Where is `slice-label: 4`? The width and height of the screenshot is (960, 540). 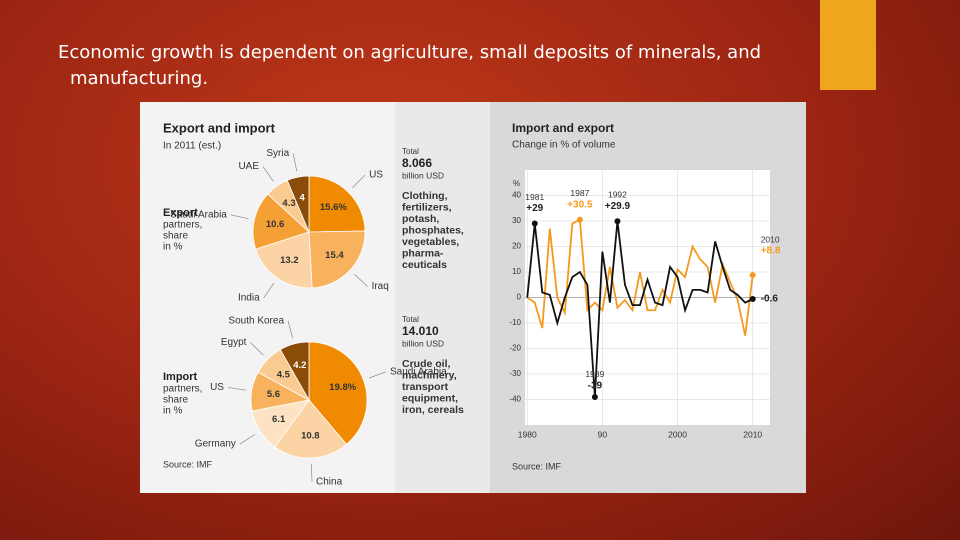 slice-label: 4 is located at coordinates (302, 197).